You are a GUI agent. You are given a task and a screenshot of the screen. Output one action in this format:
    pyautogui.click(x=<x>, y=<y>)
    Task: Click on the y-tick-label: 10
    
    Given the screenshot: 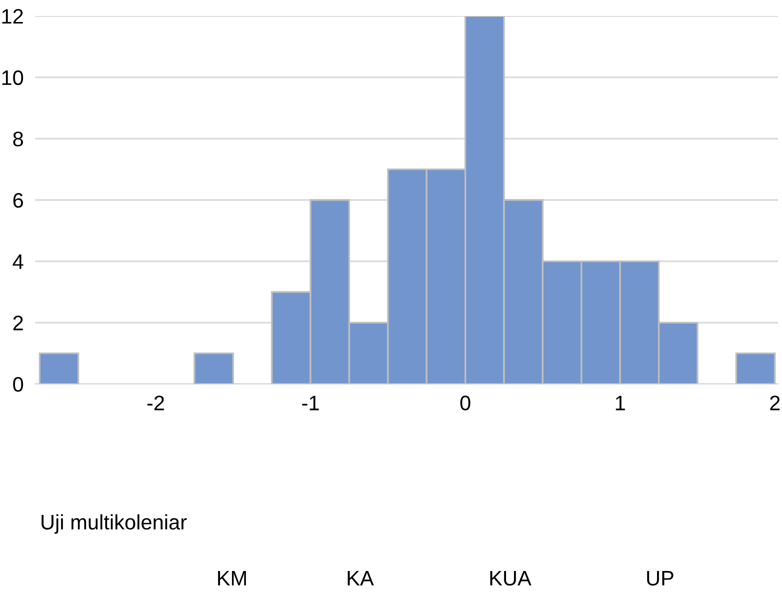 What is the action you would take?
    pyautogui.click(x=13, y=78)
    